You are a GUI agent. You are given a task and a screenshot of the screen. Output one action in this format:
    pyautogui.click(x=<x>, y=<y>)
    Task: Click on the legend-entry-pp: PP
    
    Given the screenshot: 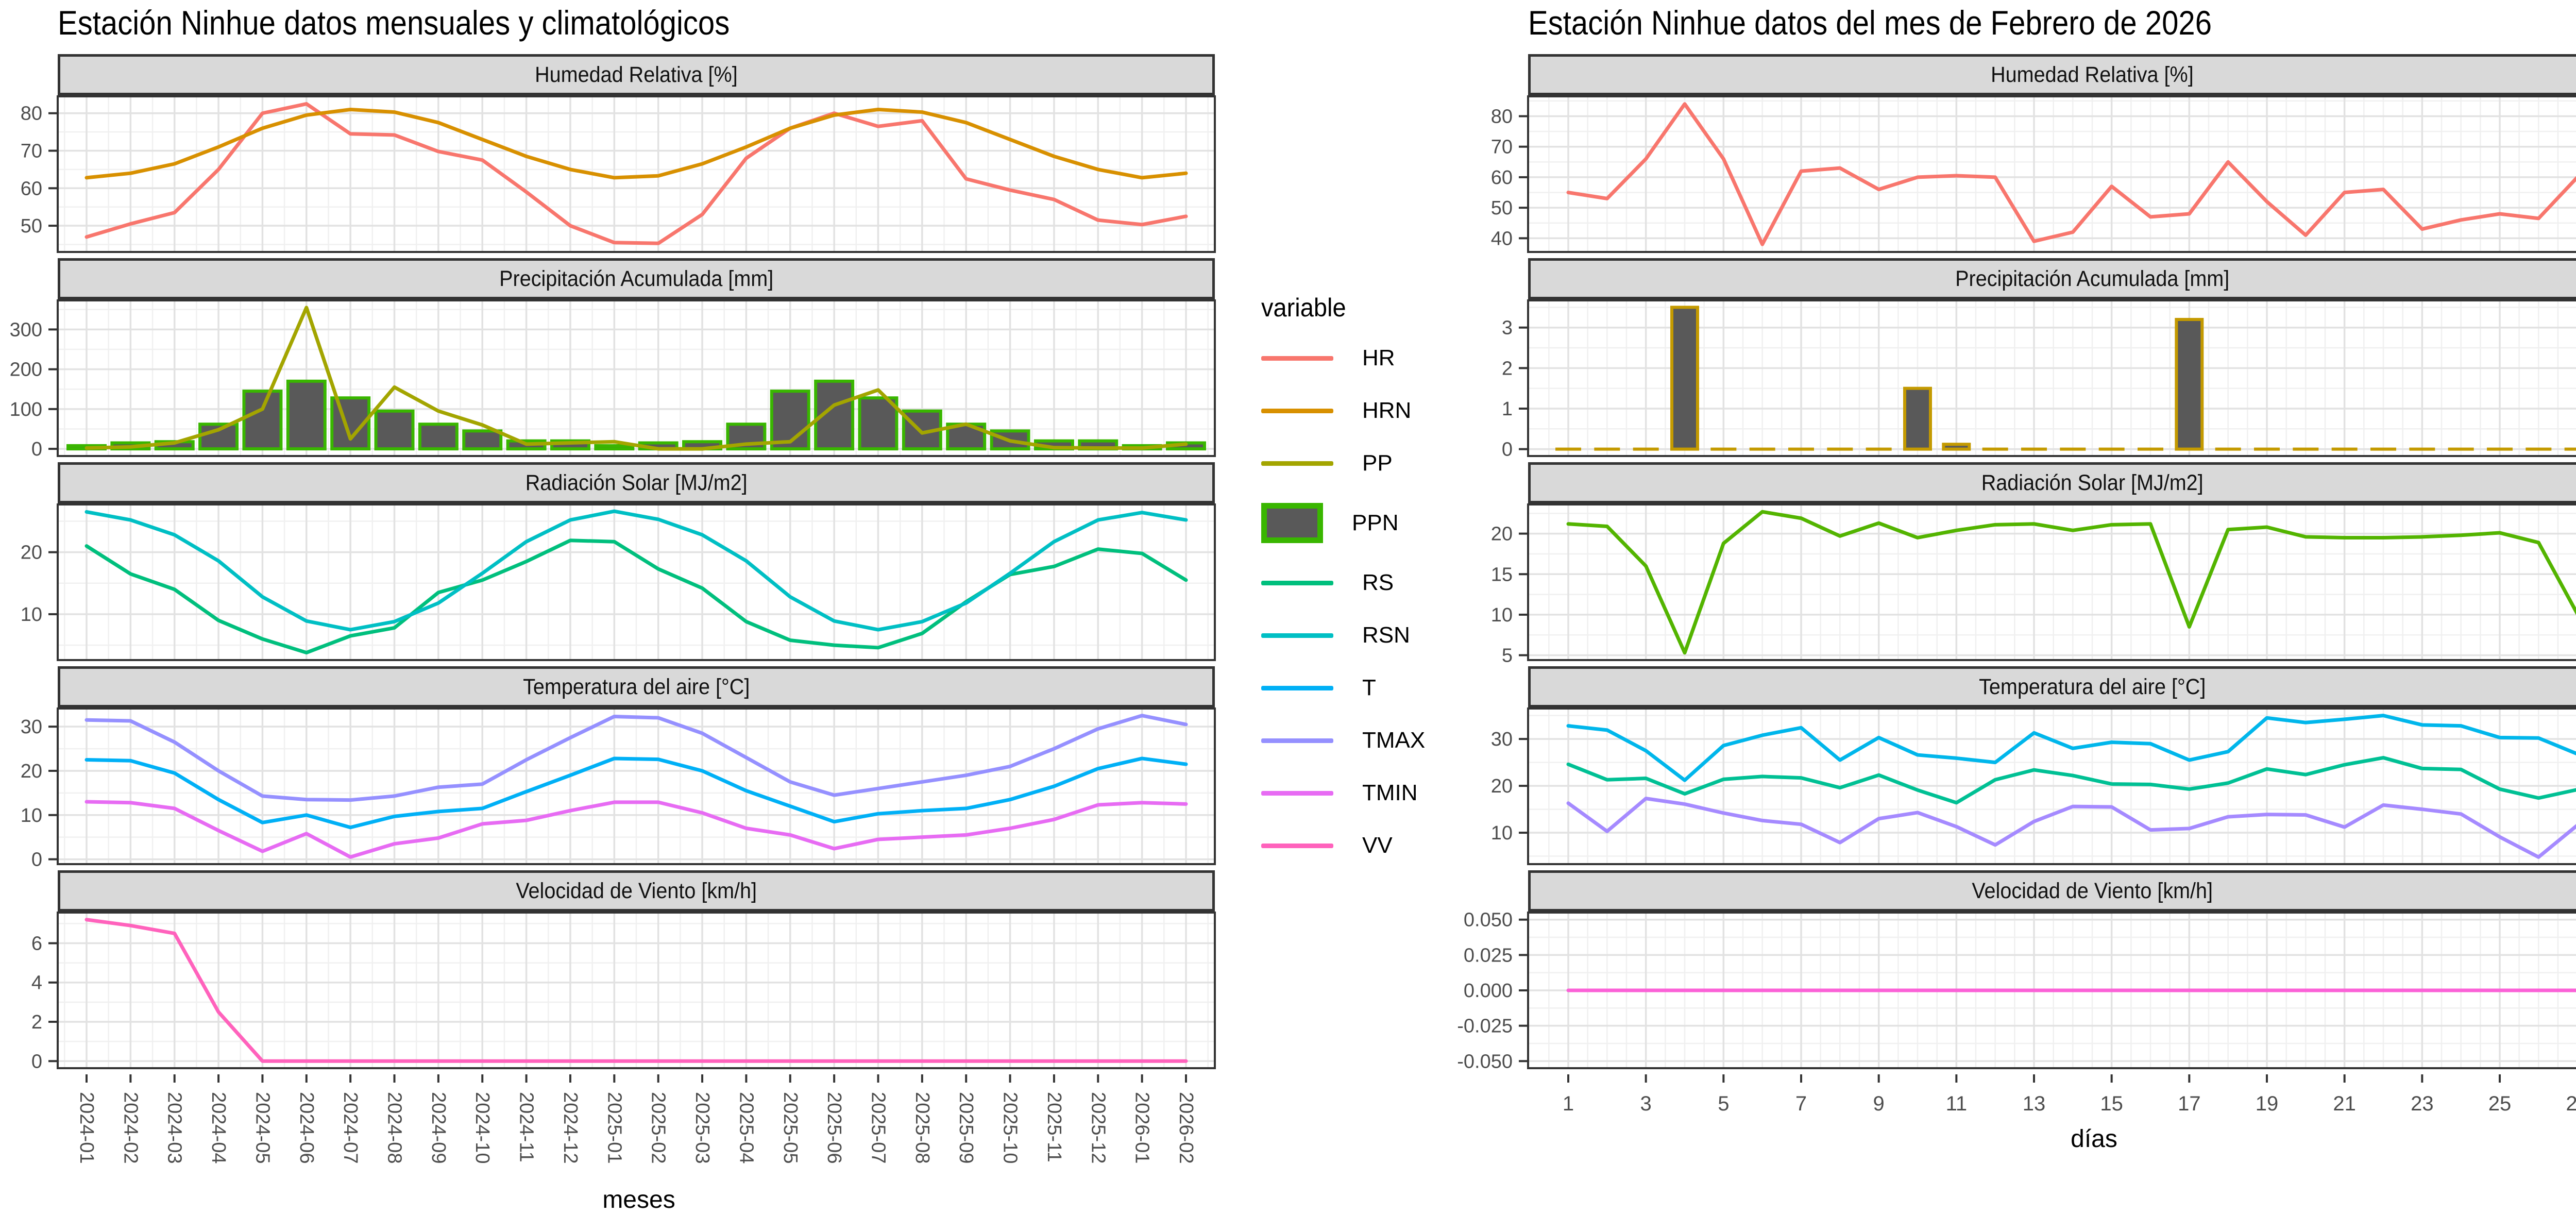 What is the action you would take?
    pyautogui.click(x=1338, y=463)
    